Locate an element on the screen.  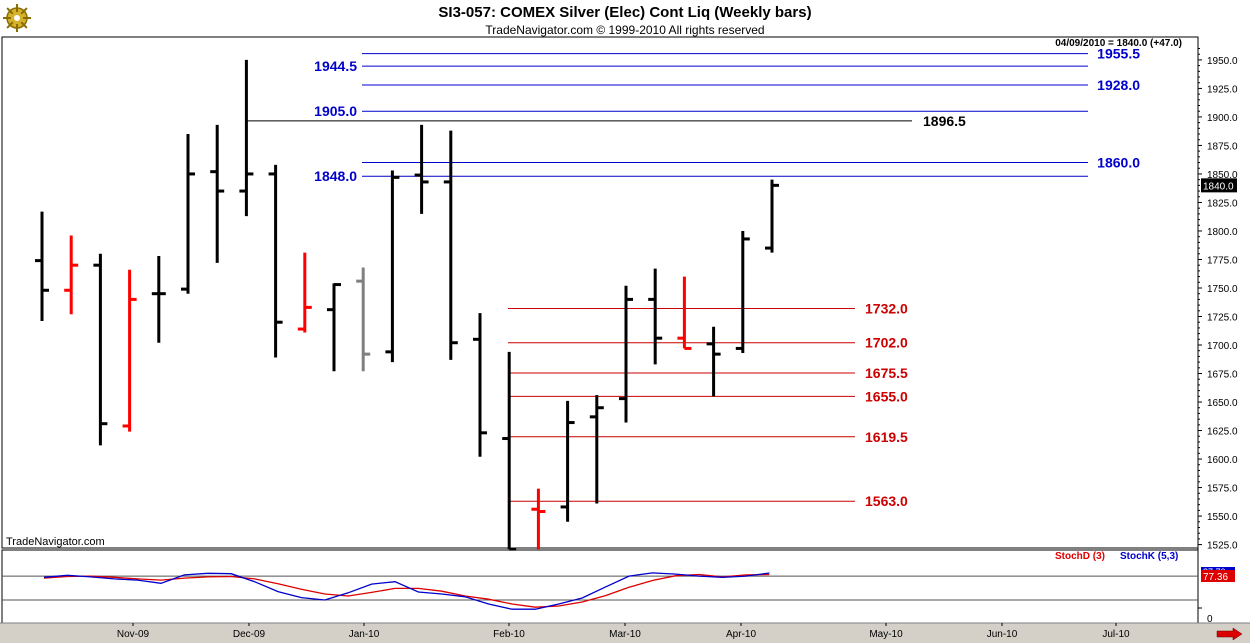
last-price-label: 1840.0 is located at coordinates (1218, 186).